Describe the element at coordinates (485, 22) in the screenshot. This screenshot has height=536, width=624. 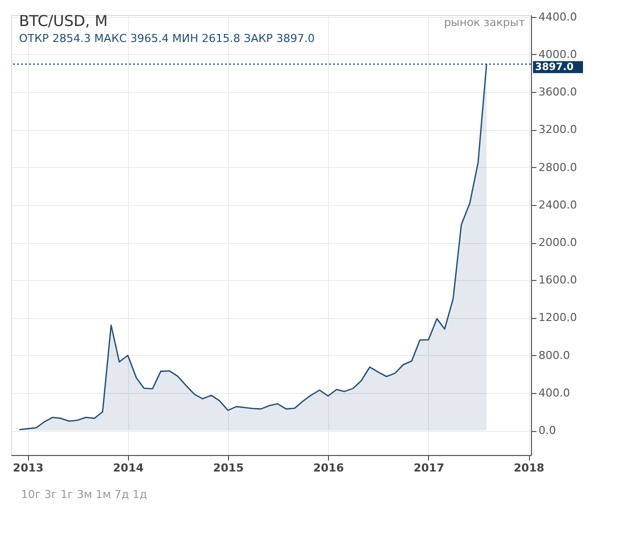
I see `annotation: рынок закрыт` at that location.